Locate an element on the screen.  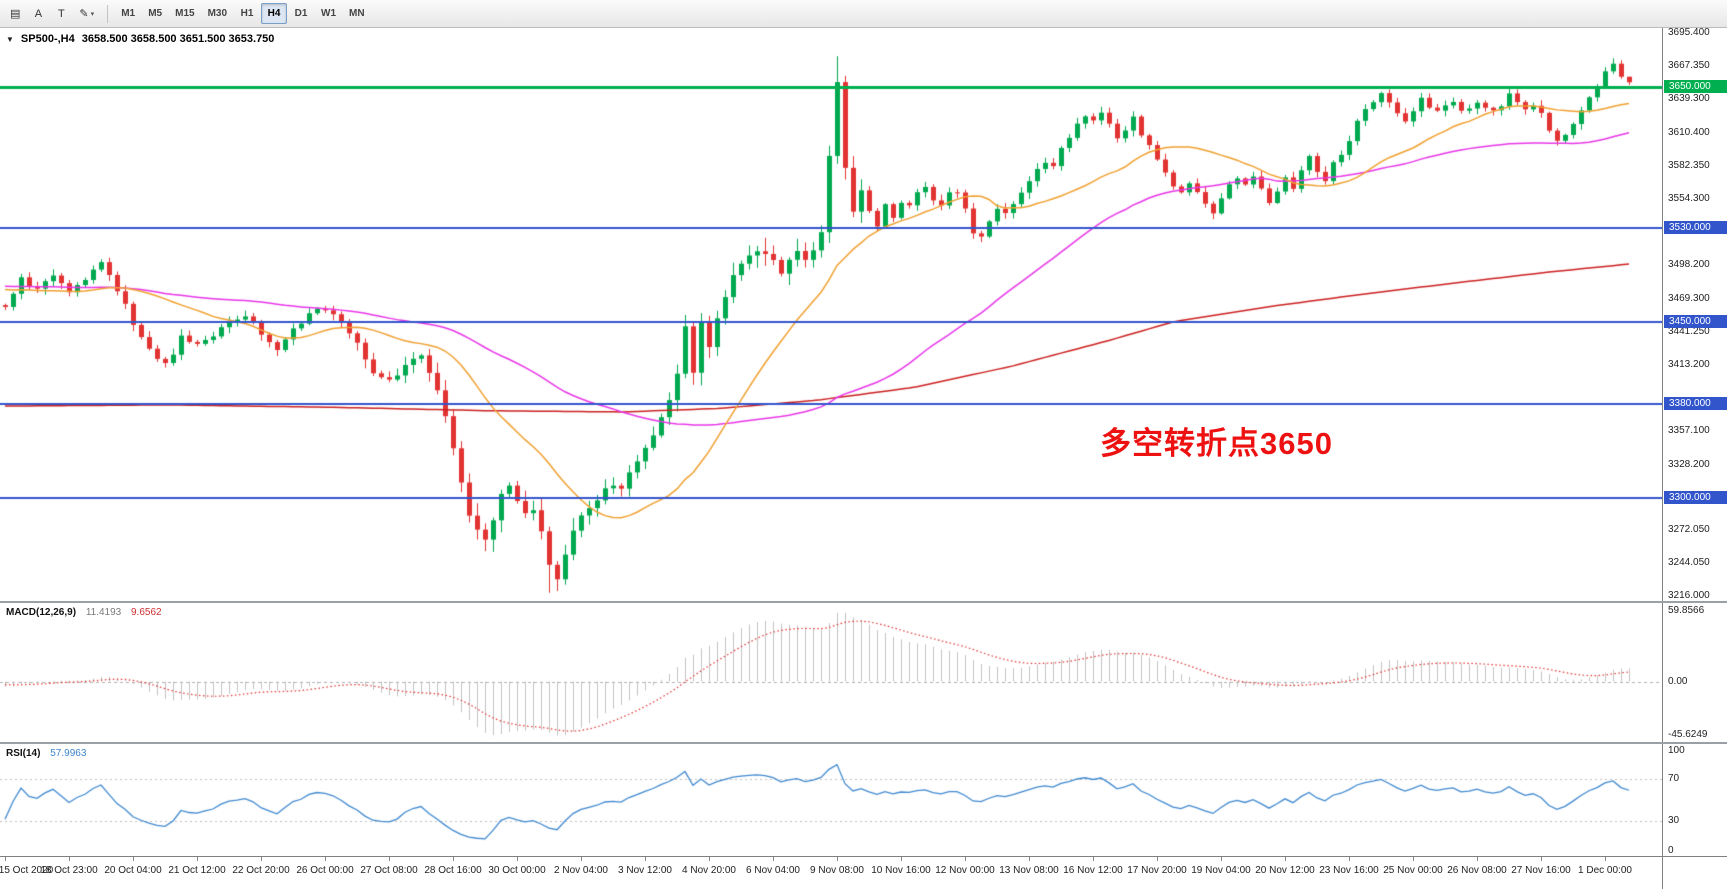
text-label-icon: A is located at coordinates (38, 13).